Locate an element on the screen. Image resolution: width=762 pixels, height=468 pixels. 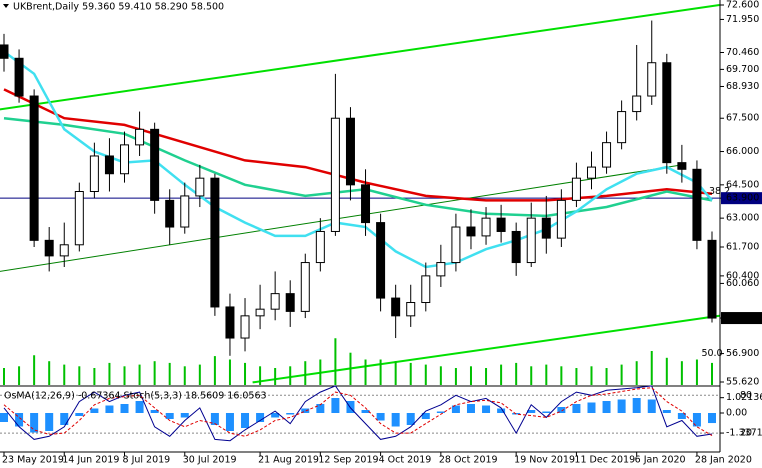
x-tick-label: 28 Oct 2019 is located at coordinates (468, 460).